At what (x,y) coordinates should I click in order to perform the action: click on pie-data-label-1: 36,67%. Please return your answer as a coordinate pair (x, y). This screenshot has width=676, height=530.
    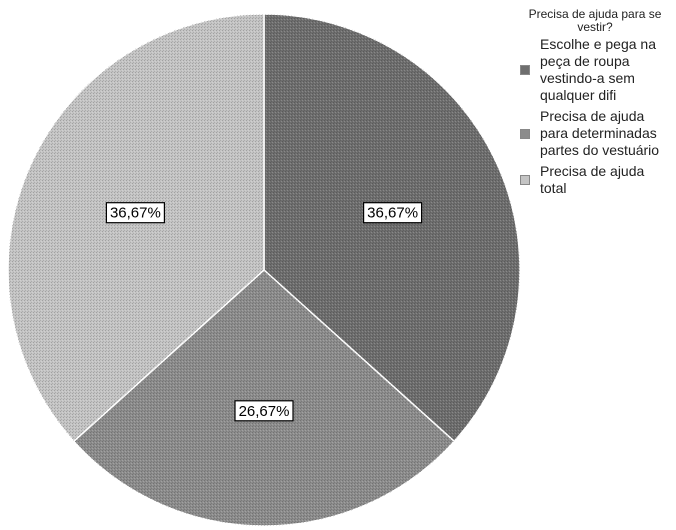
    Looking at the image, I should click on (393, 213).